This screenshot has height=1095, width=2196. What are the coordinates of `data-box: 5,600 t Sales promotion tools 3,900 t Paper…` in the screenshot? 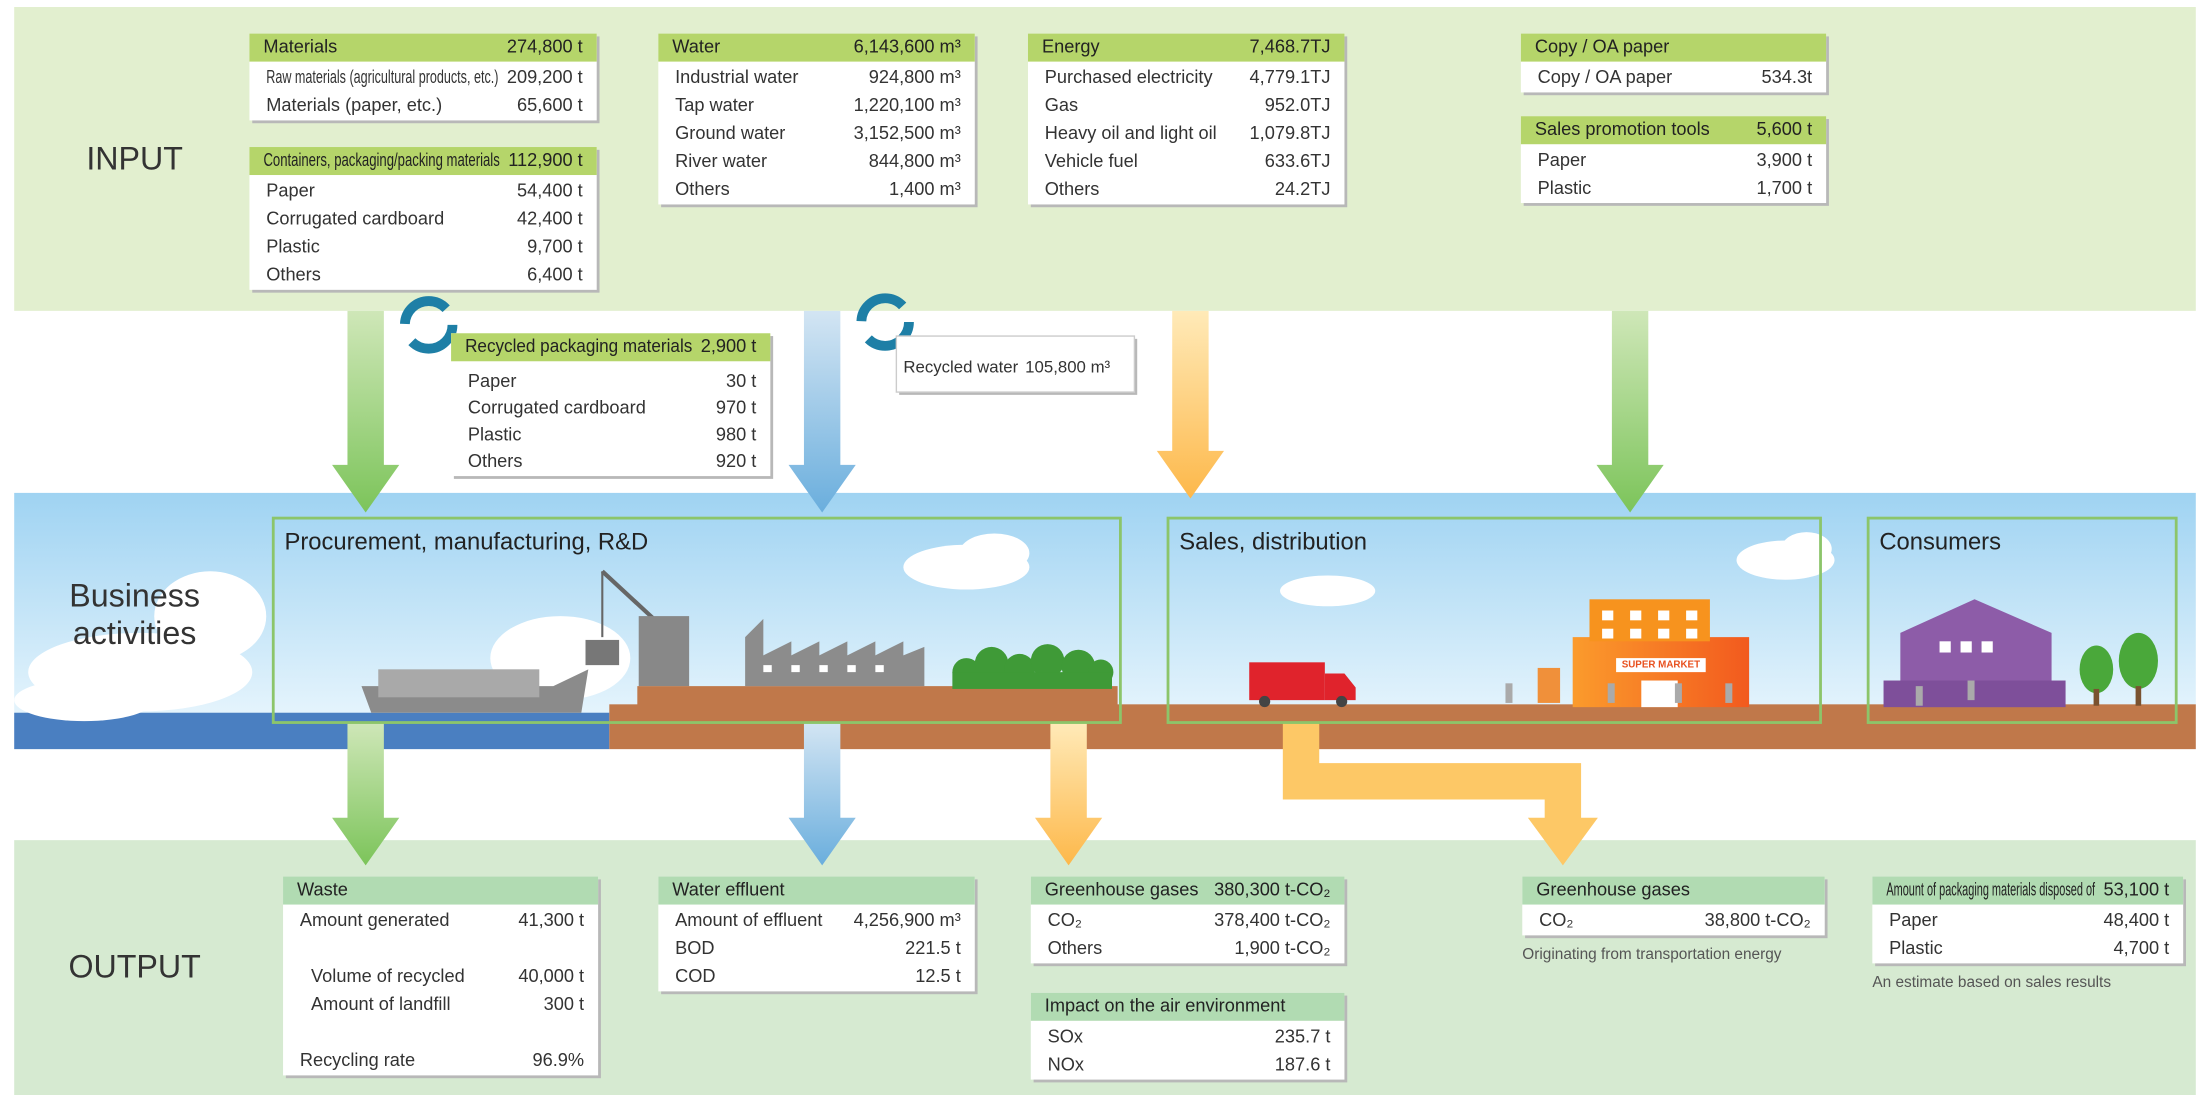 It's located at (1674, 161).